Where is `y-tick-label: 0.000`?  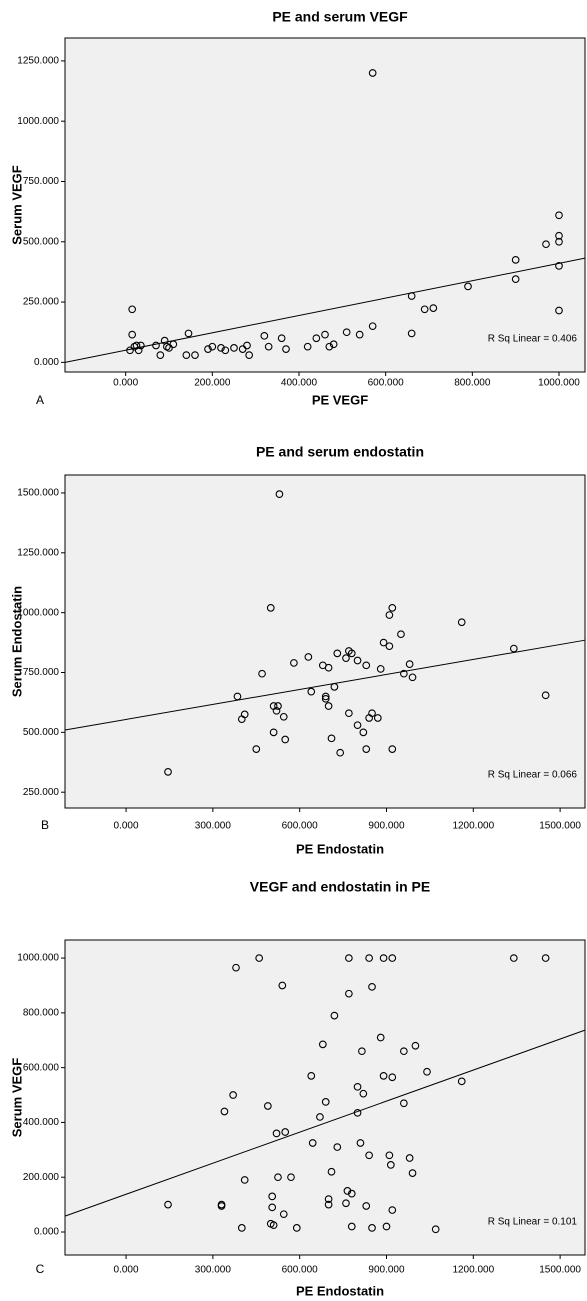 y-tick-label: 0.000 is located at coordinates (46, 362).